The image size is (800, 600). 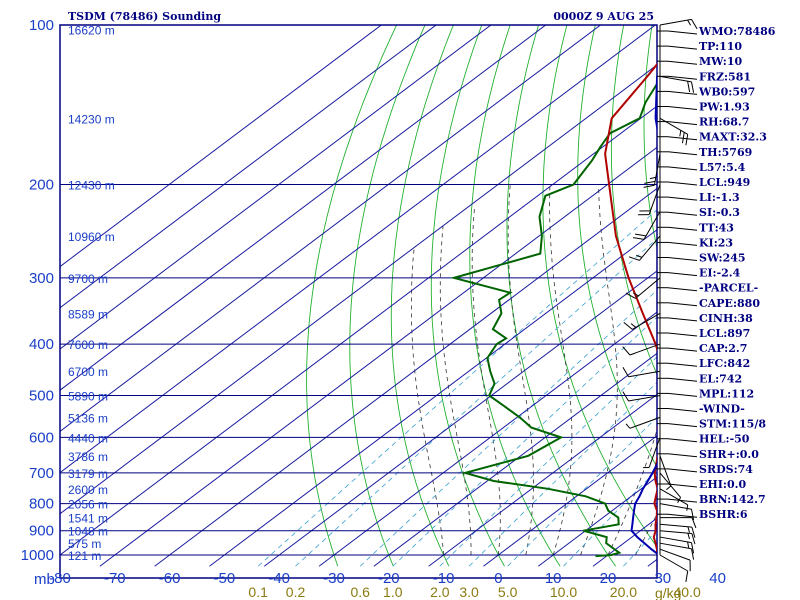 What do you see at coordinates (88, 345) in the screenshot?
I see `height-label: 7600 m` at bounding box center [88, 345].